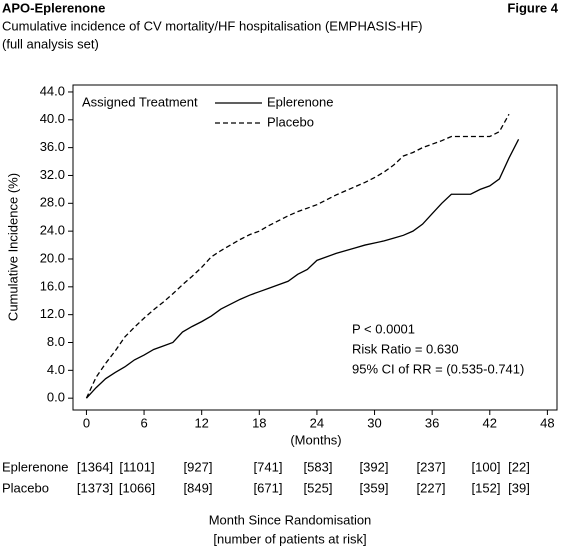  I want to click on x-tick-label: 18, so click(259, 422).